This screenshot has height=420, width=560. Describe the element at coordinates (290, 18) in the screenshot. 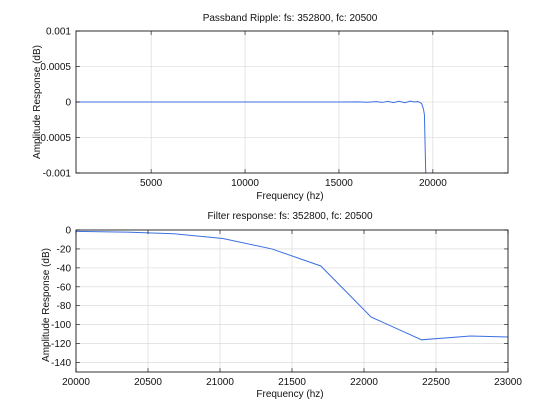

I see `chart-title: Passband Ripple: fs: 352800, fc: 20500` at that location.